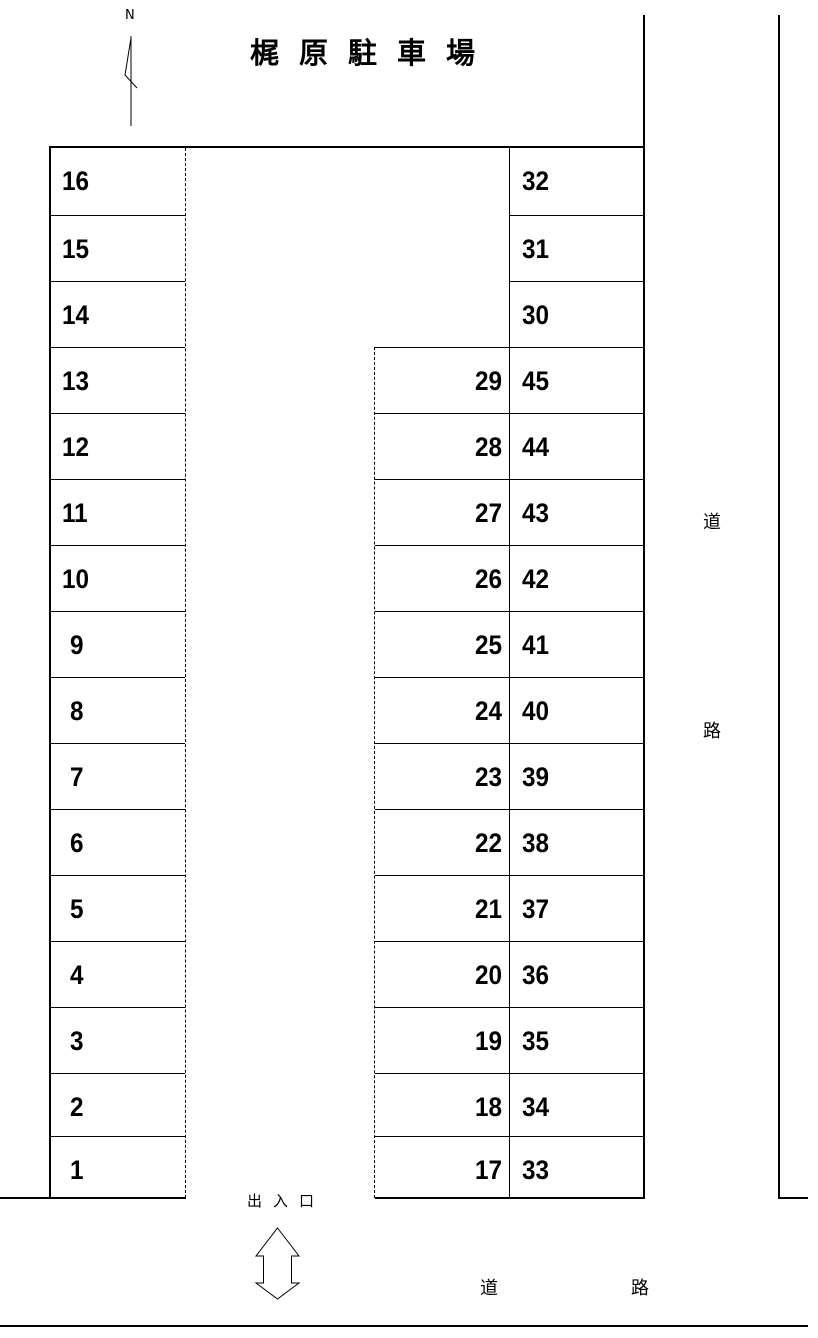 The height and width of the screenshot is (1338, 818). What do you see at coordinates (488, 777) in the screenshot?
I see `space-number: 23` at bounding box center [488, 777].